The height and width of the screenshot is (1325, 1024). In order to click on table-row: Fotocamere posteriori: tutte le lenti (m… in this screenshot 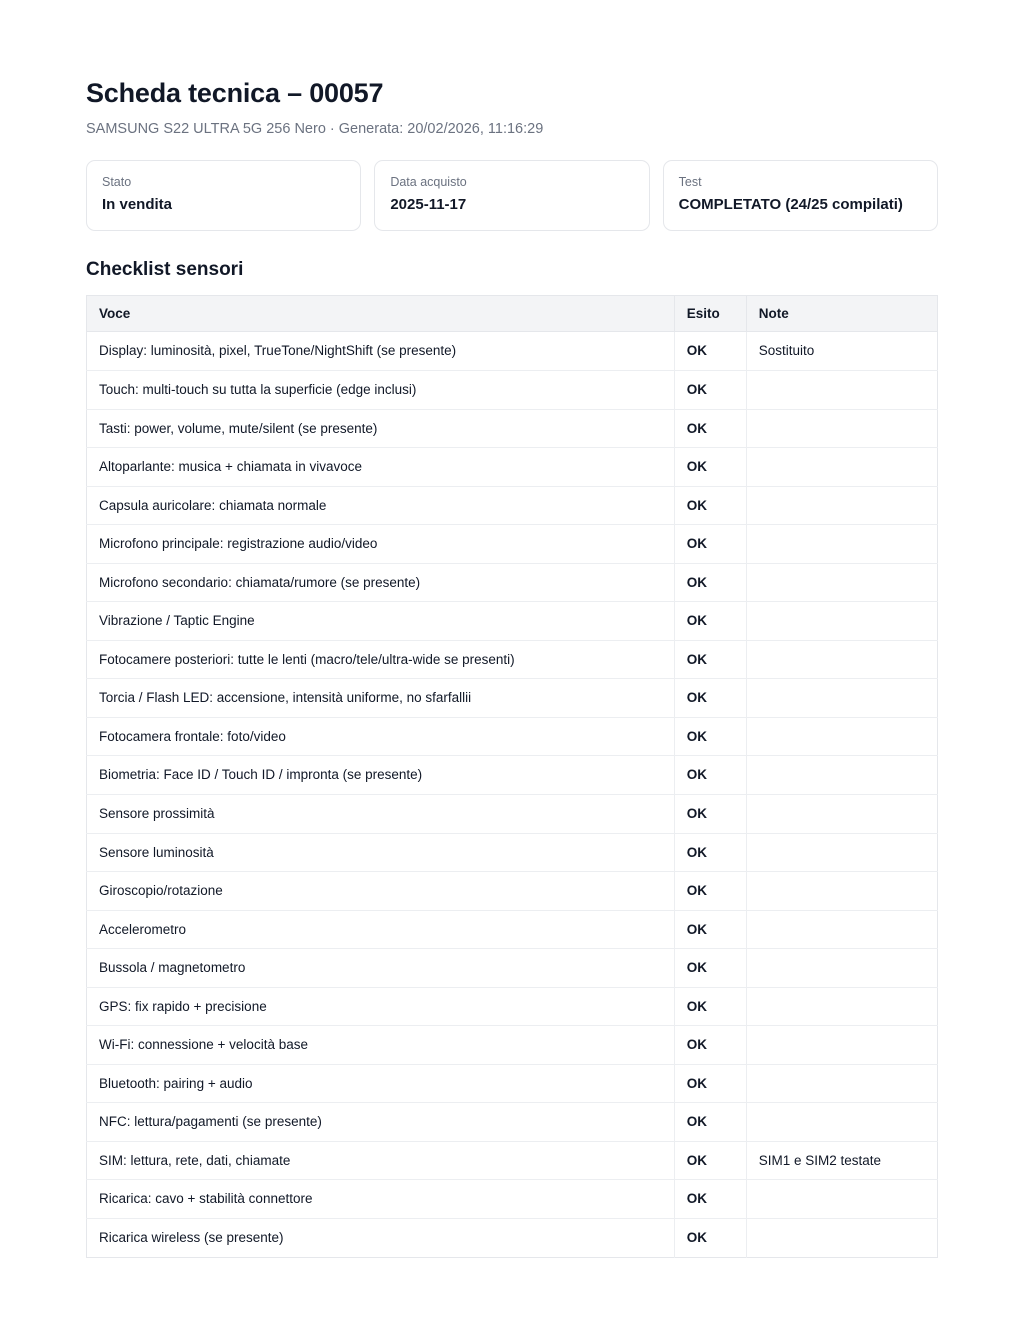, I will do `click(512, 660)`.